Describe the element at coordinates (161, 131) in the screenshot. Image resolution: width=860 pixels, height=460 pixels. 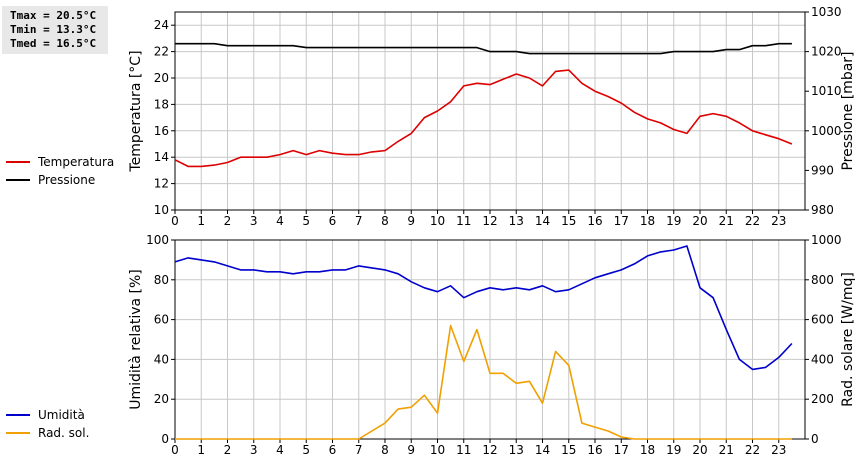
I see `y-tick-label: 16` at that location.